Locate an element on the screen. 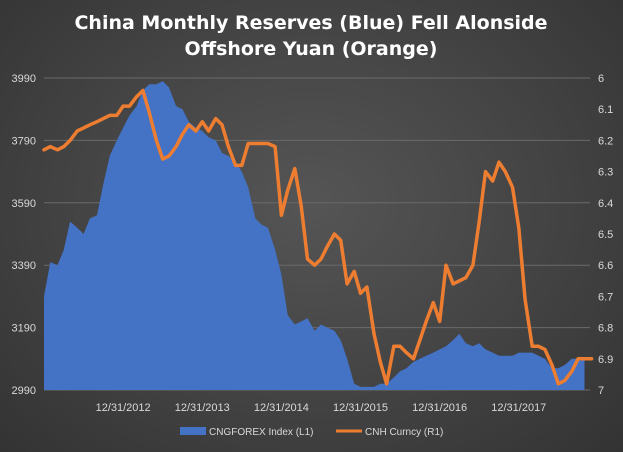  right-tick-label: 6.4 is located at coordinates (605, 204).